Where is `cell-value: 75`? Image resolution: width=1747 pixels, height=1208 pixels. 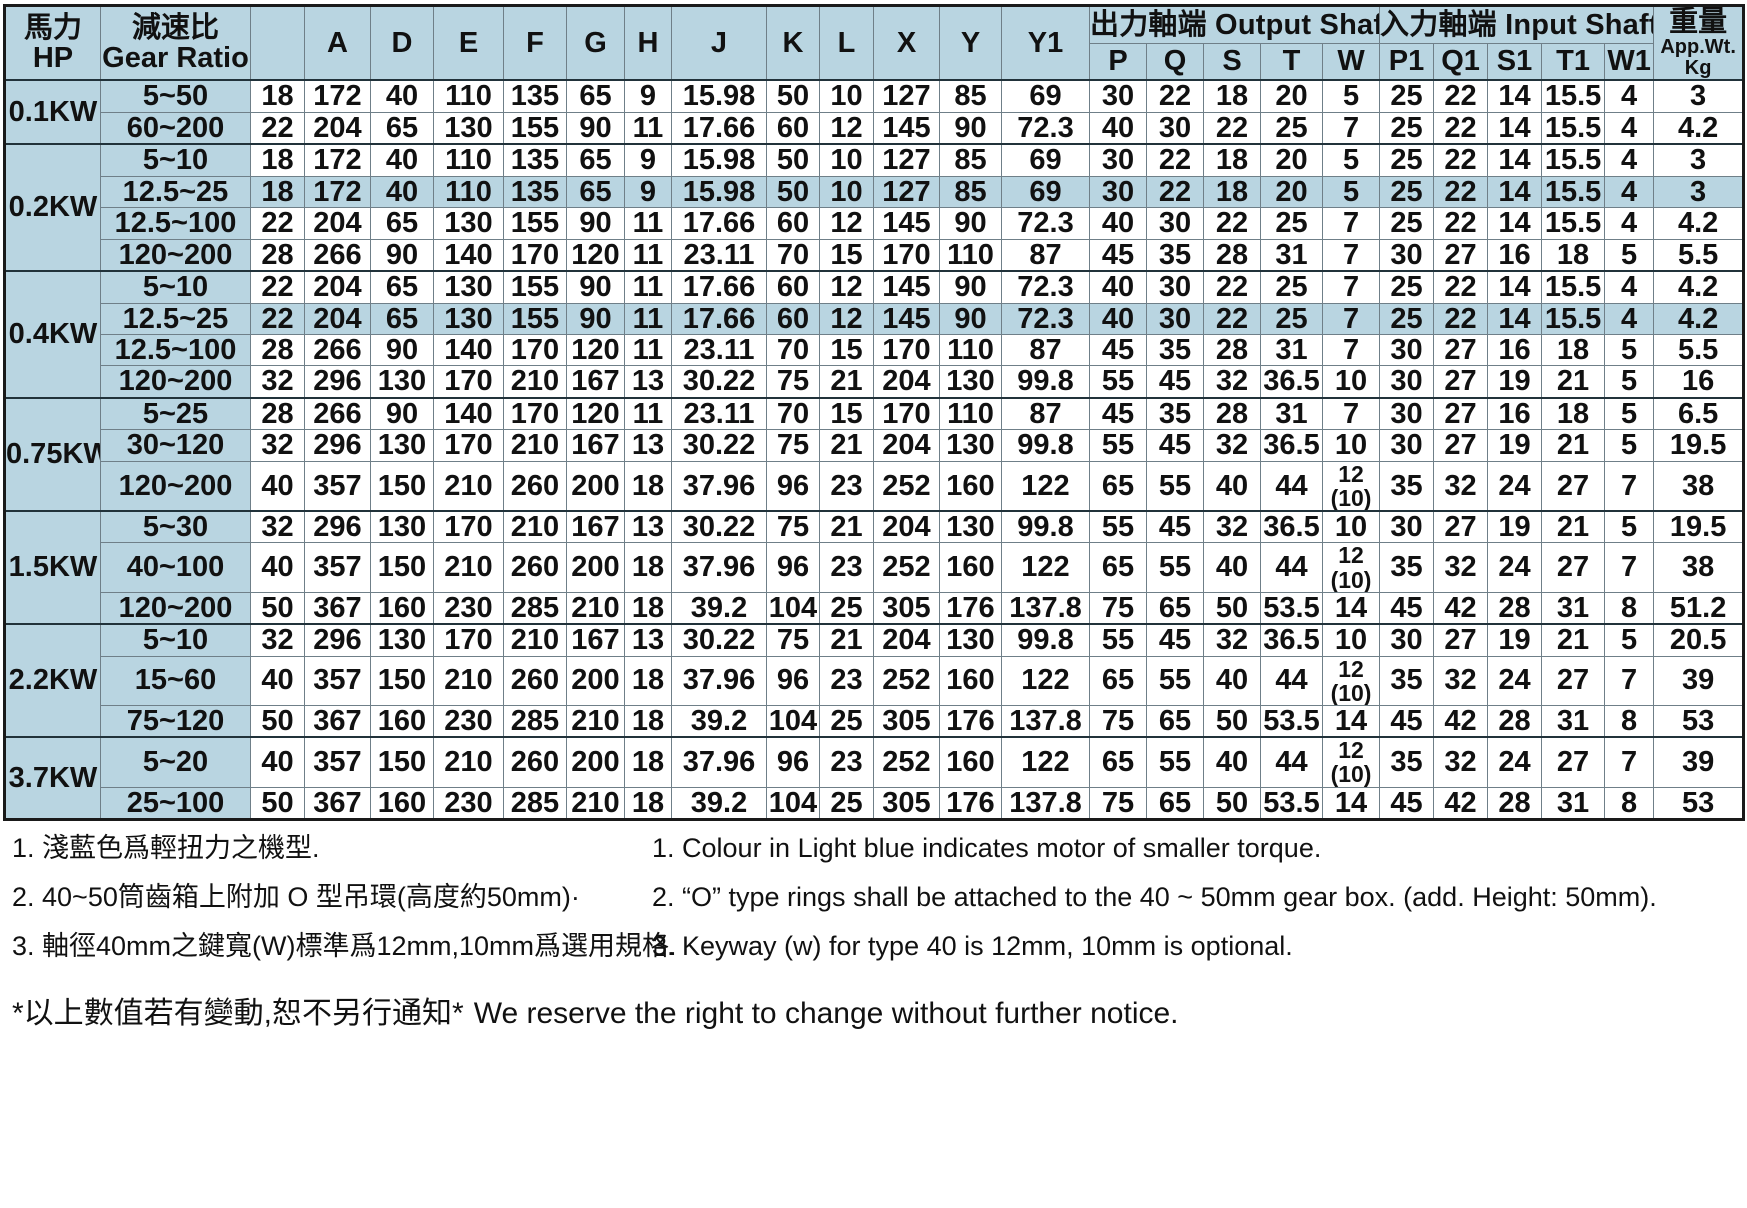
cell-value: 75 is located at coordinates (793, 382).